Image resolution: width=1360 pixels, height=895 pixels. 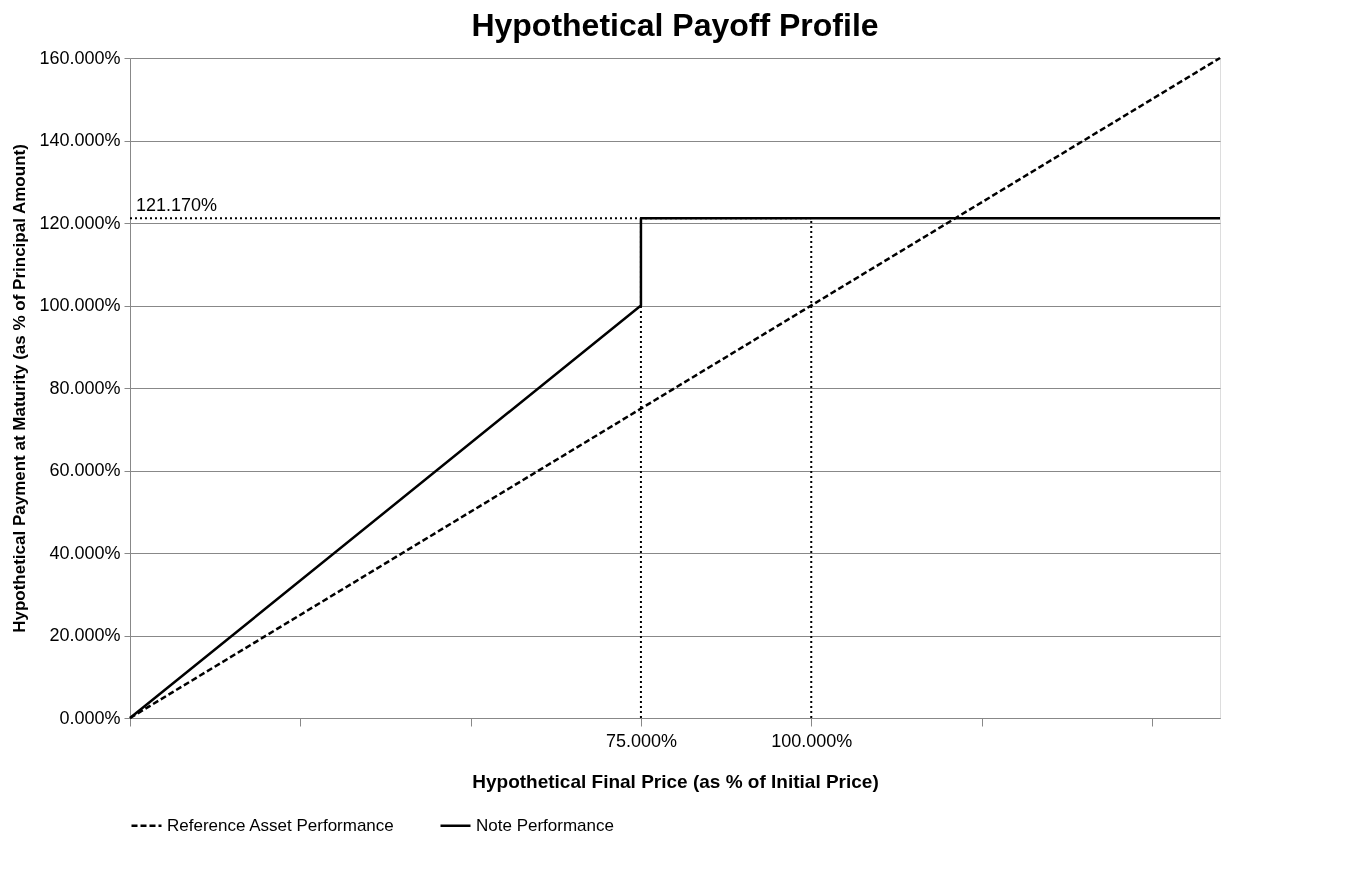 What do you see at coordinates (80, 222) in the screenshot?
I see `y-tick-label: 120.000%` at bounding box center [80, 222].